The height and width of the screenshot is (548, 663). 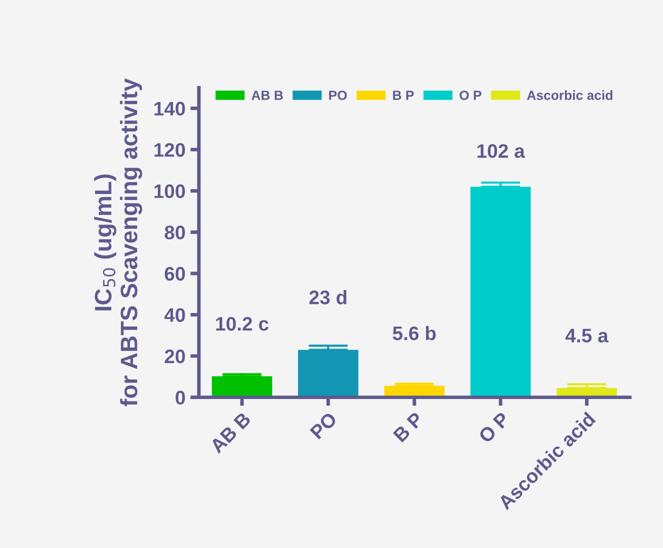 What do you see at coordinates (169, 191) in the screenshot?
I see `y-tick-label: 100` at bounding box center [169, 191].